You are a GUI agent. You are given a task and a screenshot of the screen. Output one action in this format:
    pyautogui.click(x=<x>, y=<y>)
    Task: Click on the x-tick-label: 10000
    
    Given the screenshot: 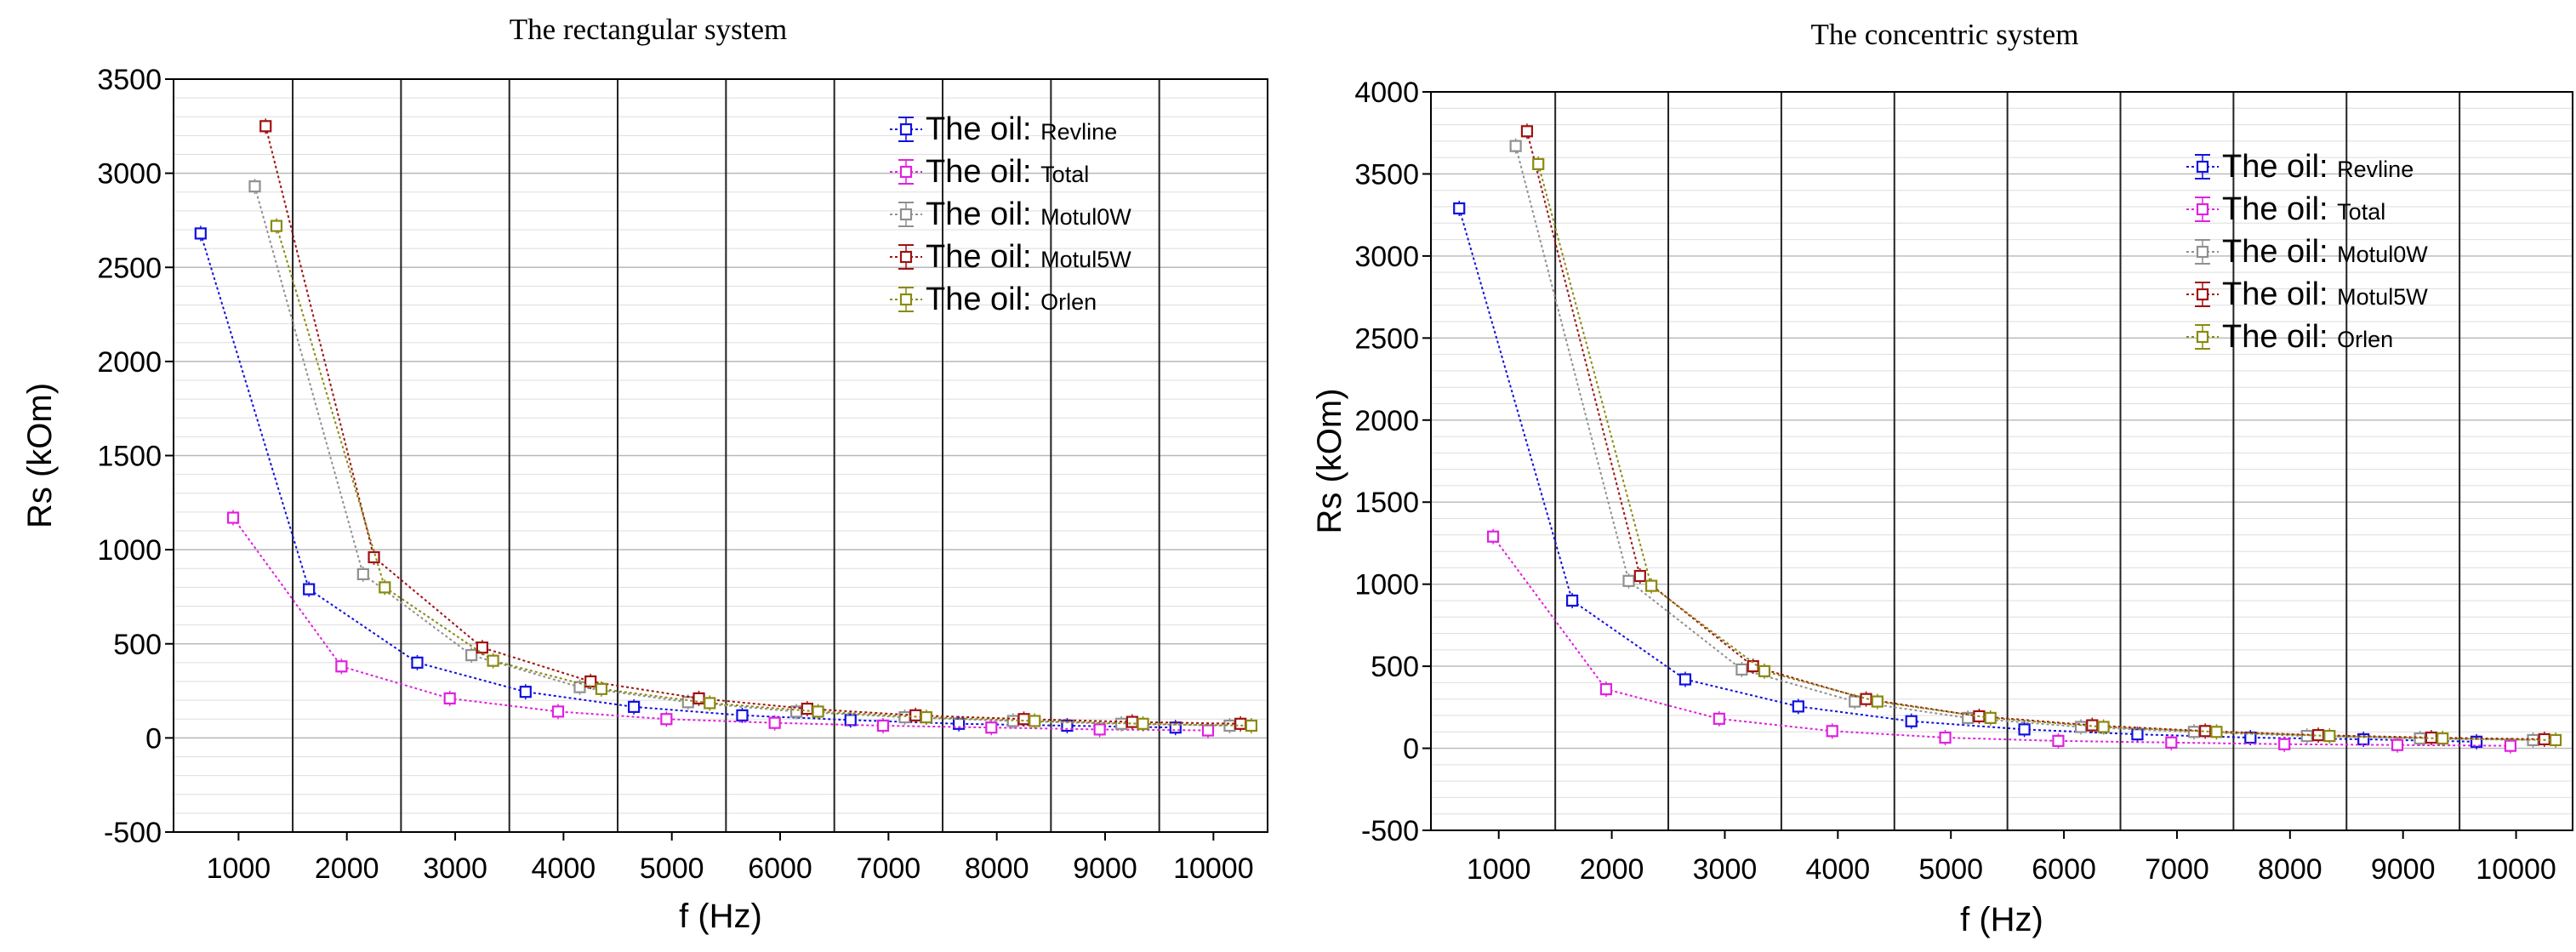 What is the action you would take?
    pyautogui.click(x=1213, y=869)
    